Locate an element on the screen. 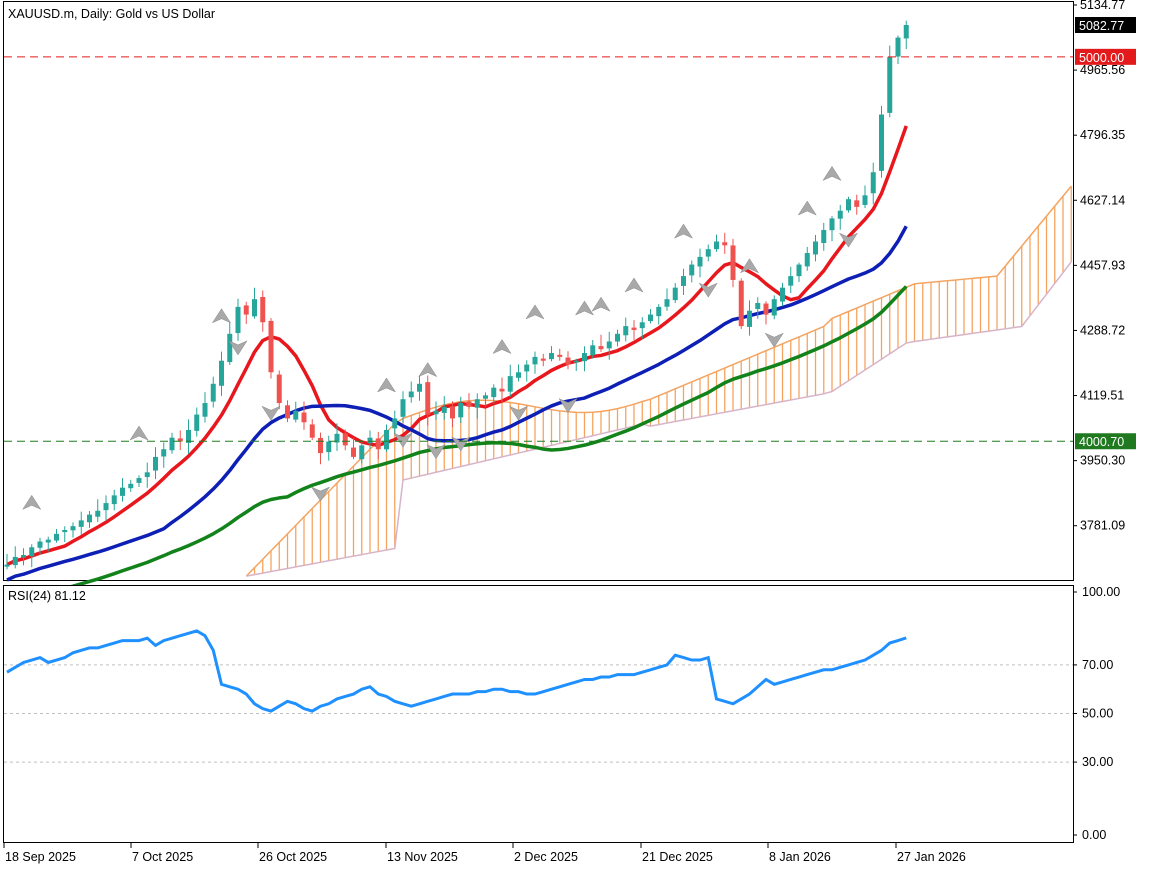  current-price-tag-bg is located at coordinates (1105, 25).